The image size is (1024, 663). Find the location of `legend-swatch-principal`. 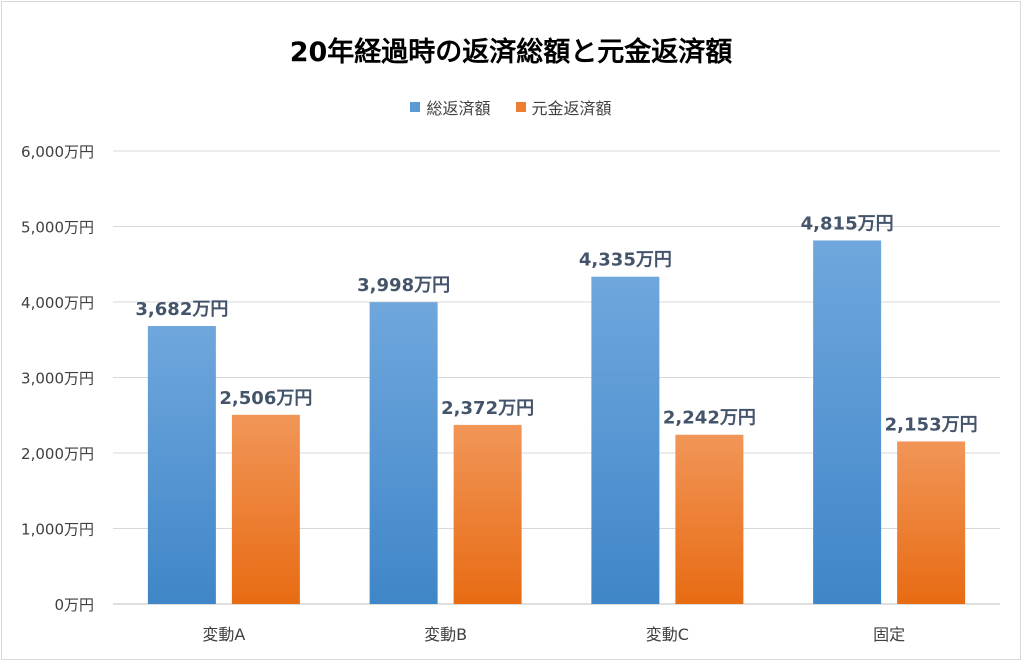

legend-swatch-principal is located at coordinates (520, 107).